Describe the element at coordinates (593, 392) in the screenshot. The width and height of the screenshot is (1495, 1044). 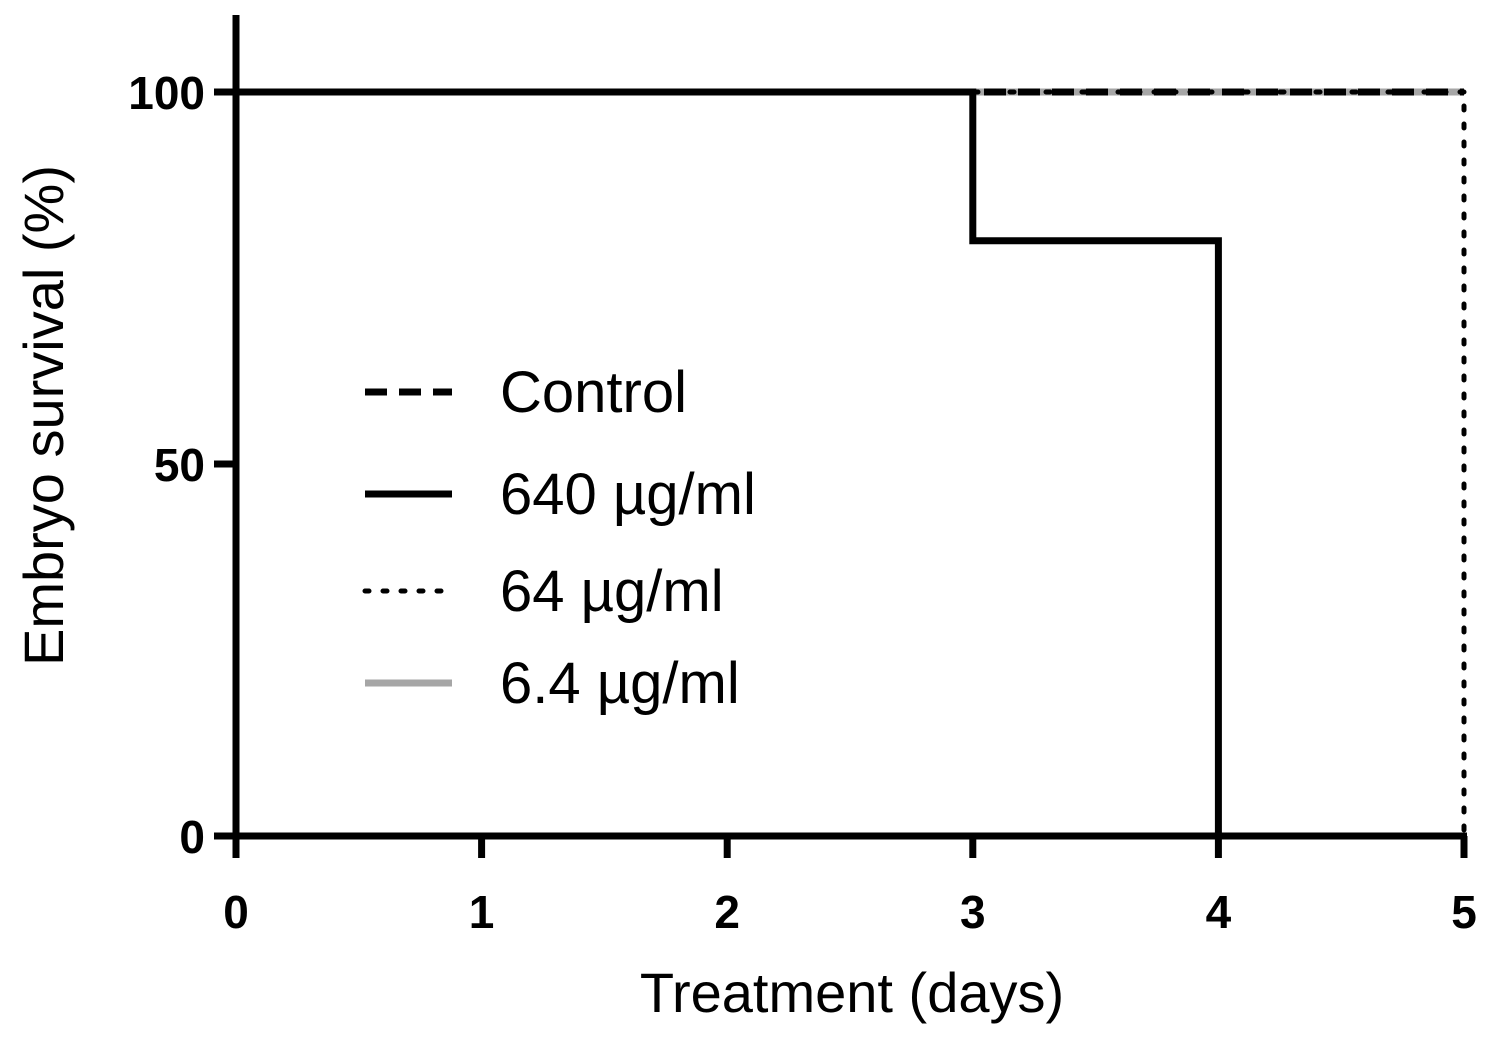
I see `legend-label-0: Control` at that location.